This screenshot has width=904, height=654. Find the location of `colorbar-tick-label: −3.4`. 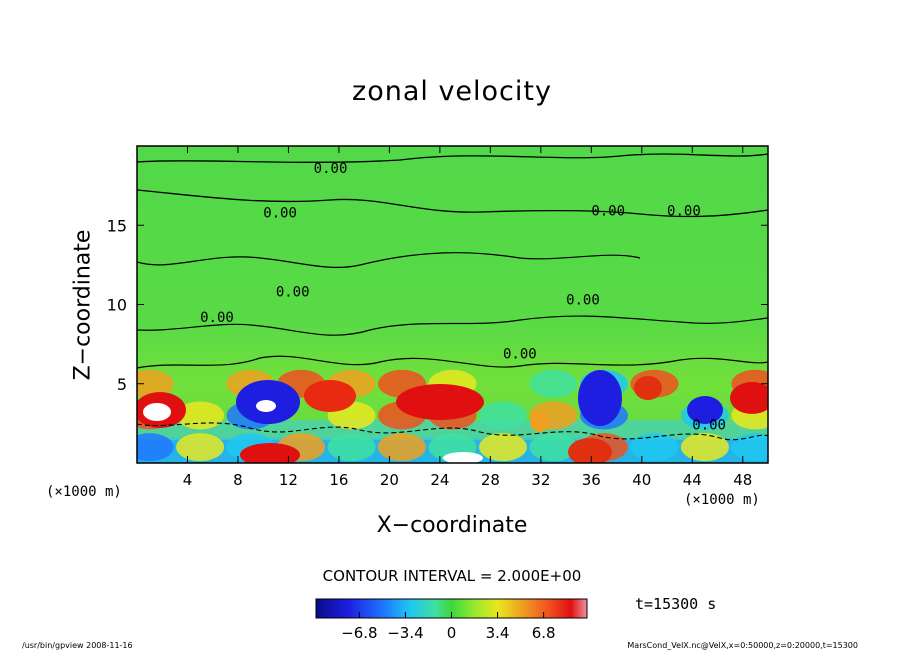

colorbar-tick-label: −3.4 is located at coordinates (405, 633).